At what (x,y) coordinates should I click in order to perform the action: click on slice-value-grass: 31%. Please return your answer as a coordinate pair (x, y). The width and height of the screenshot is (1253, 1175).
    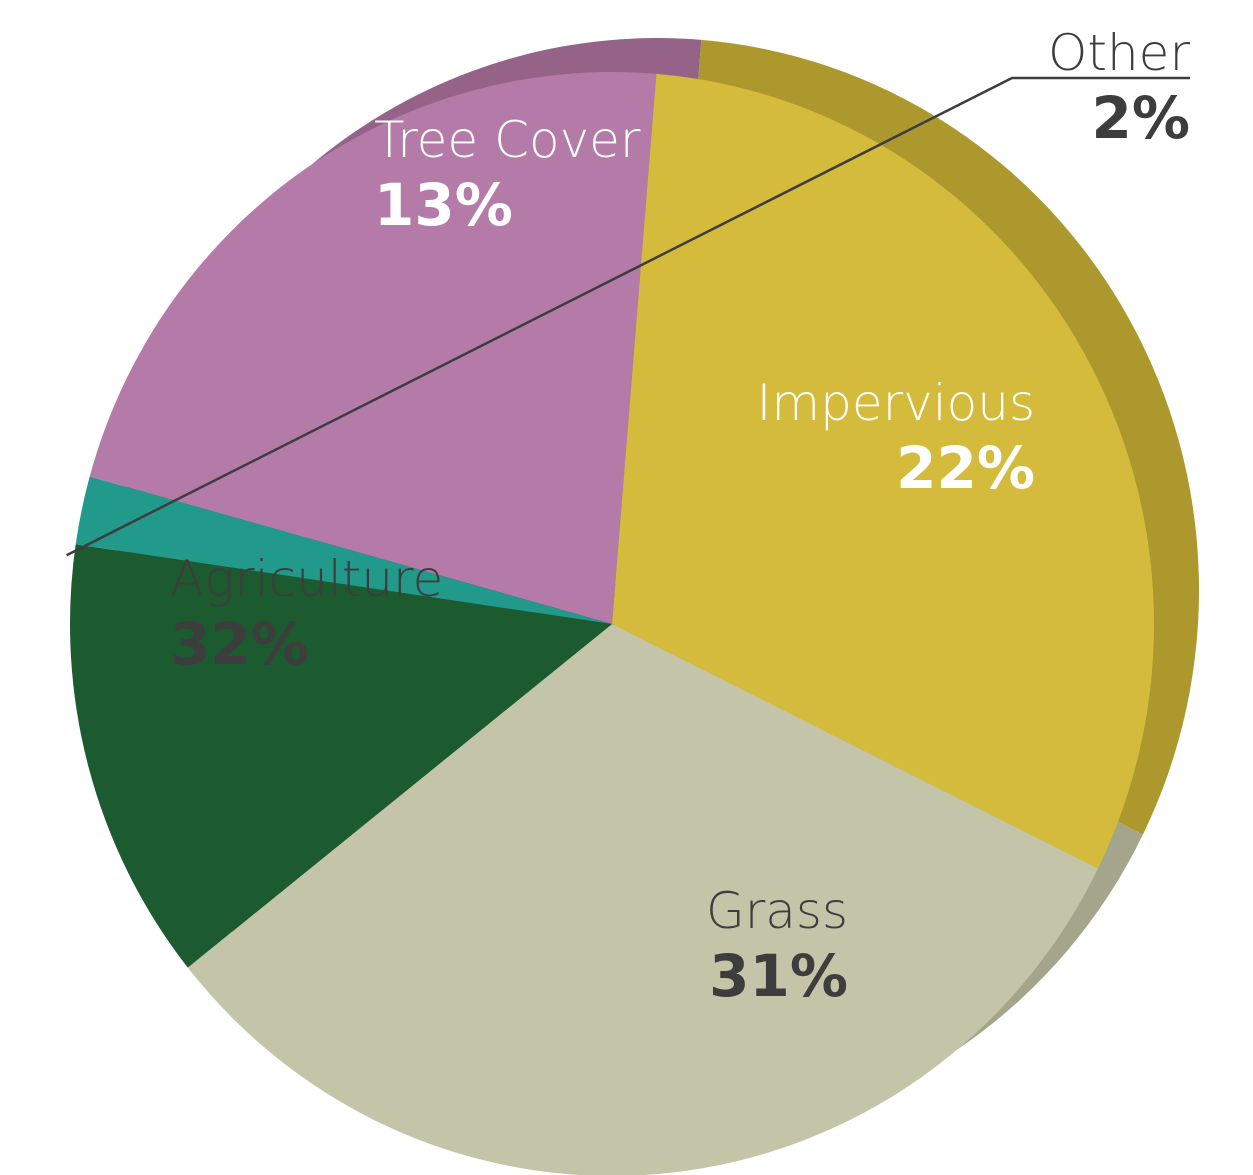
    Looking at the image, I should click on (778, 976).